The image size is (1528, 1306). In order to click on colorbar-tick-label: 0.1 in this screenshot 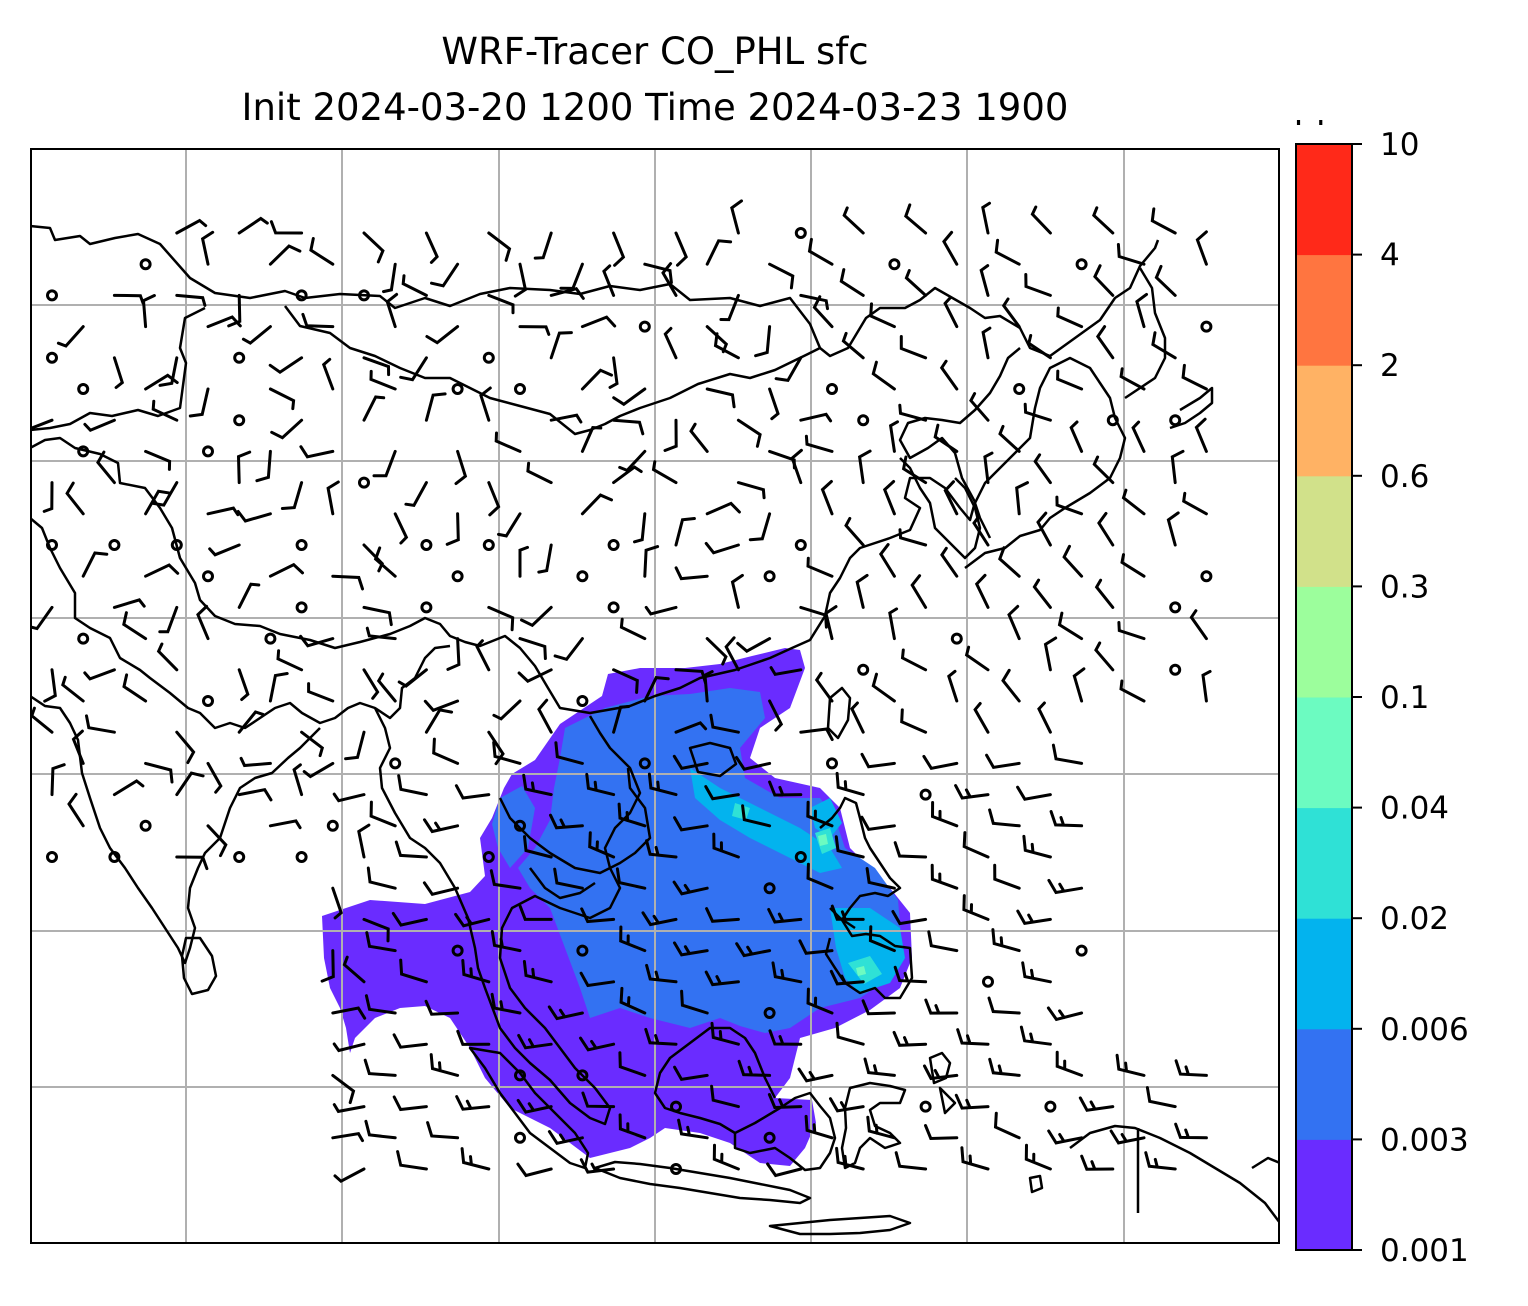, I will do `click(1404, 698)`.